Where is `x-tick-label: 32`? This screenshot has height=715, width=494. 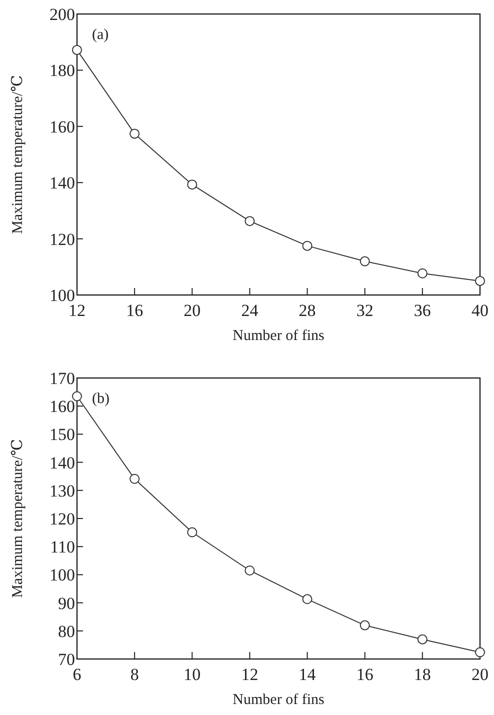 x-tick-label: 32 is located at coordinates (365, 310).